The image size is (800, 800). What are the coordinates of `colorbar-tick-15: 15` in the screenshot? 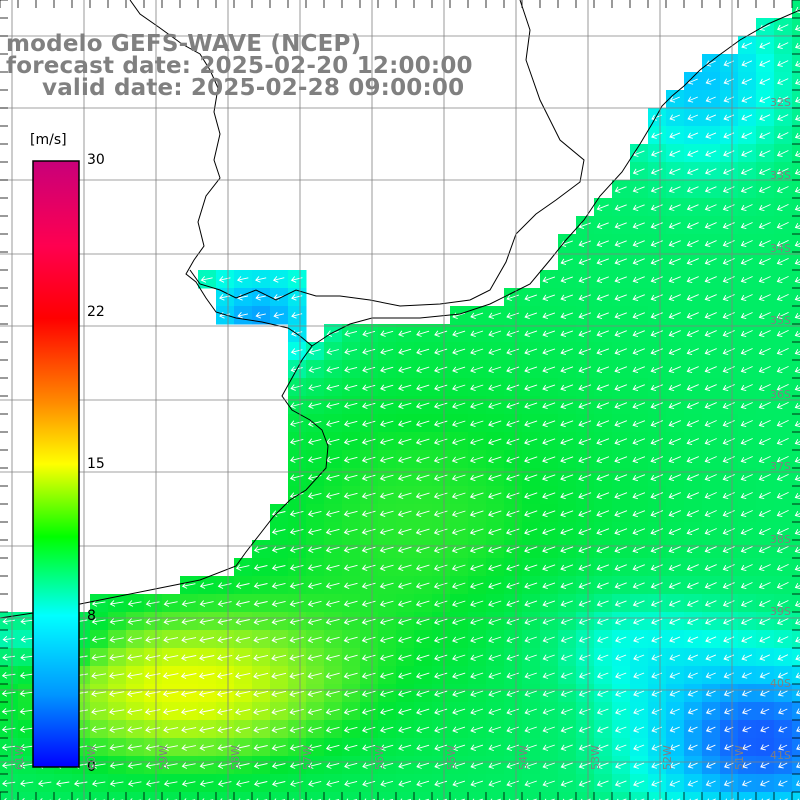 It's located at (96, 464).